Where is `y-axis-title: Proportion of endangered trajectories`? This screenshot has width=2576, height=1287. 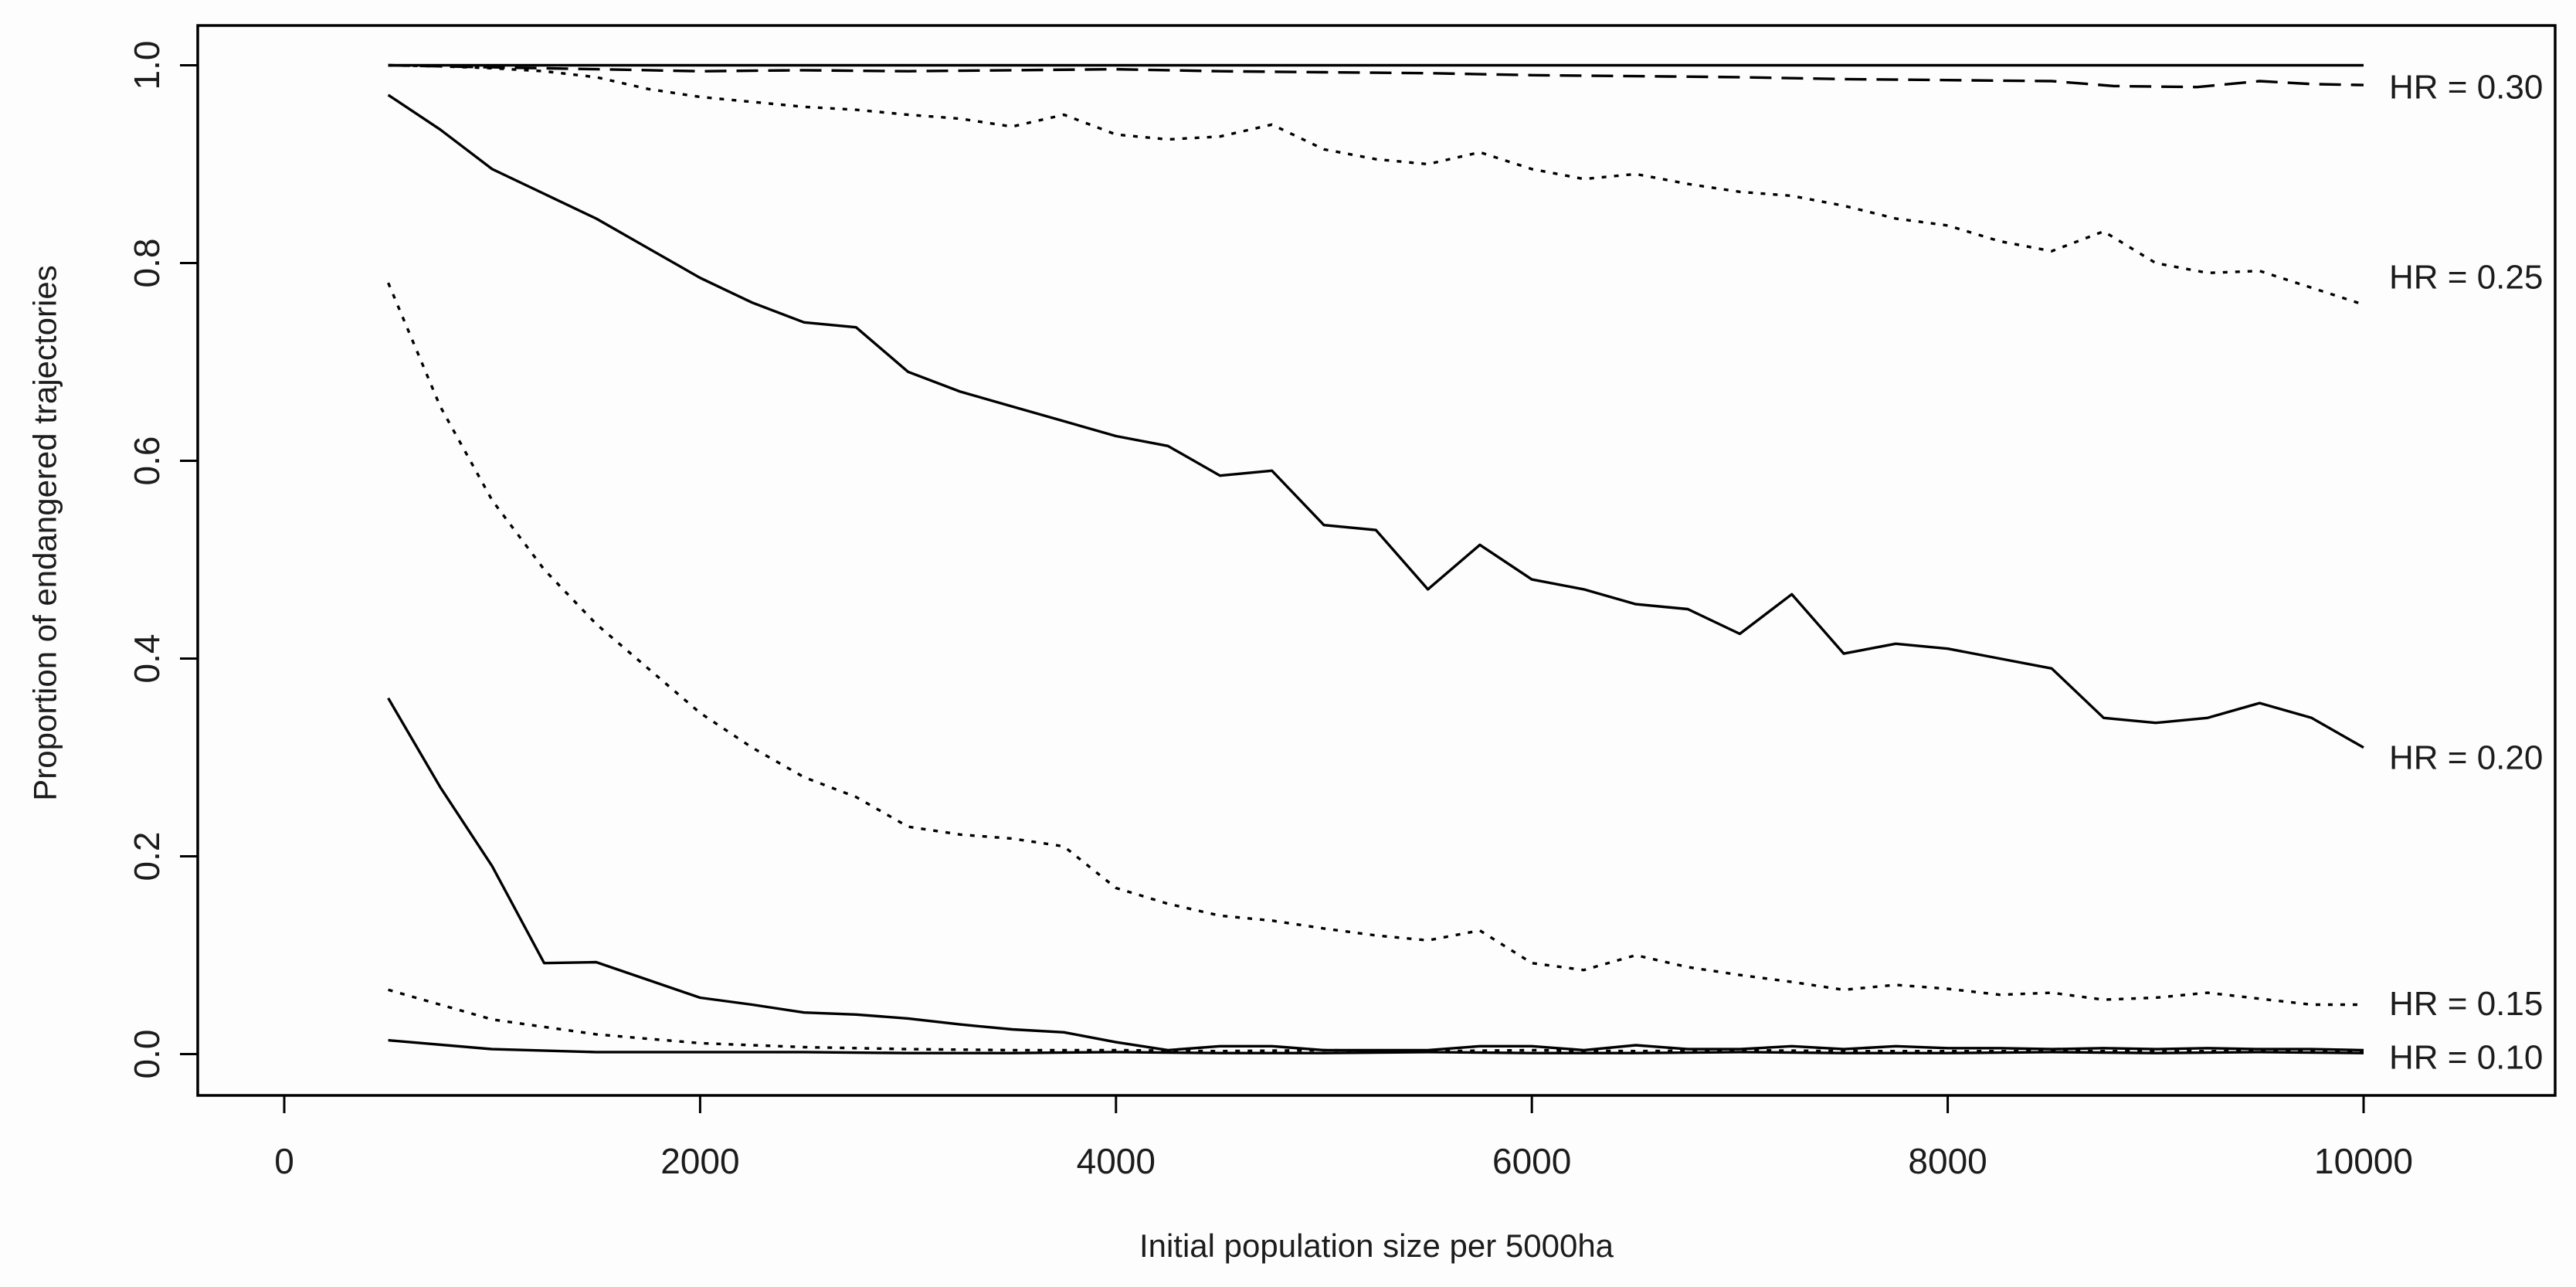 y-axis-title: Proportion of endangered trajectories is located at coordinates (45, 532).